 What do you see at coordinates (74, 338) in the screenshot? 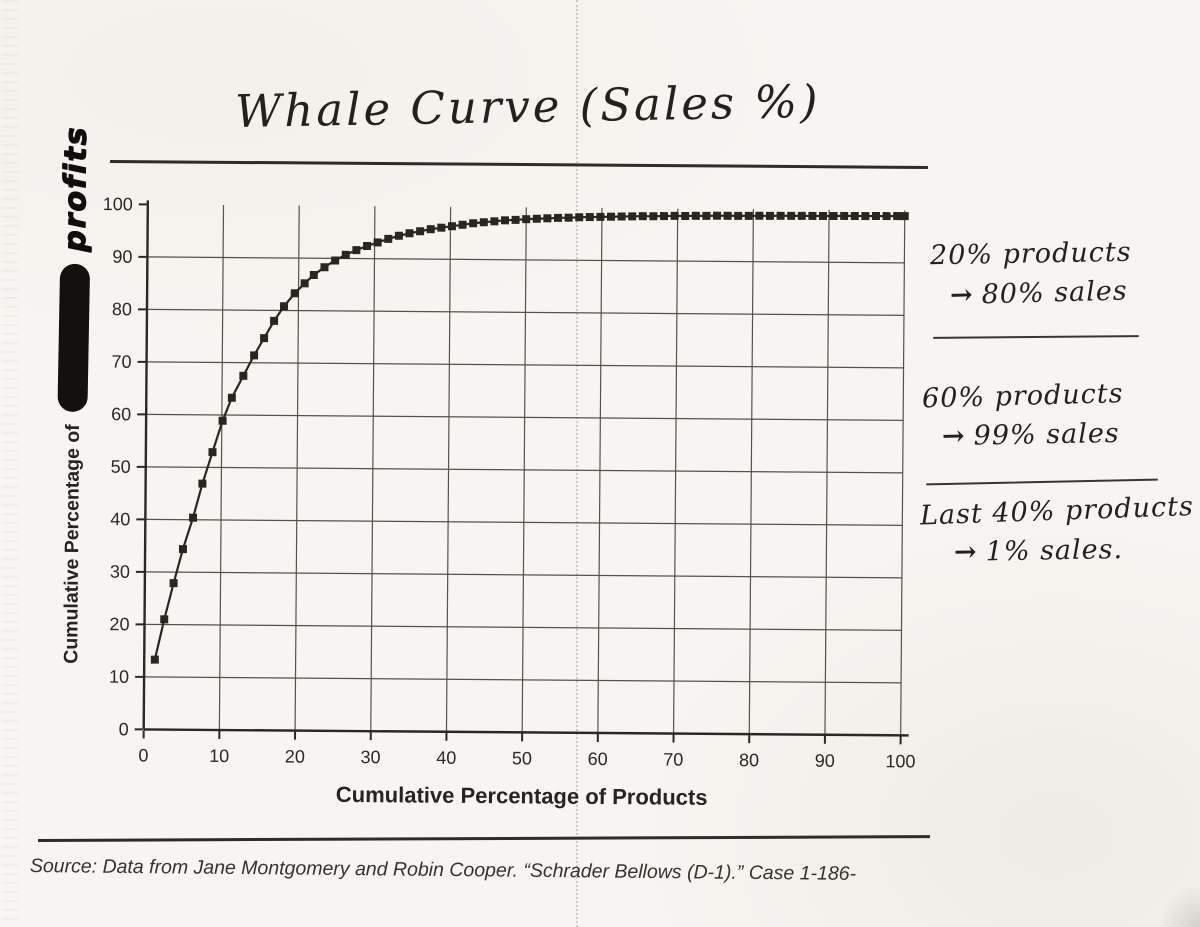
I see `redaction-blob` at bounding box center [74, 338].